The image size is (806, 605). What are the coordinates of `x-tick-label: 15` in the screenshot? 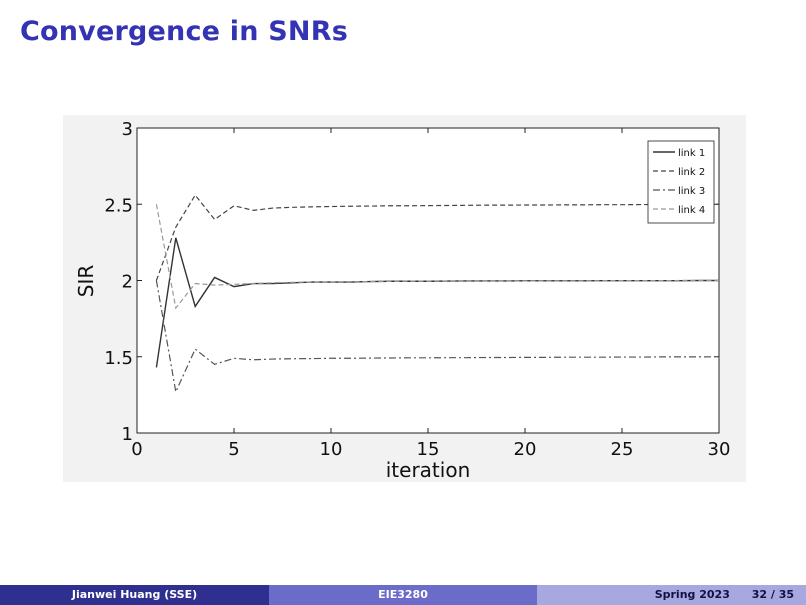 It's located at (428, 449).